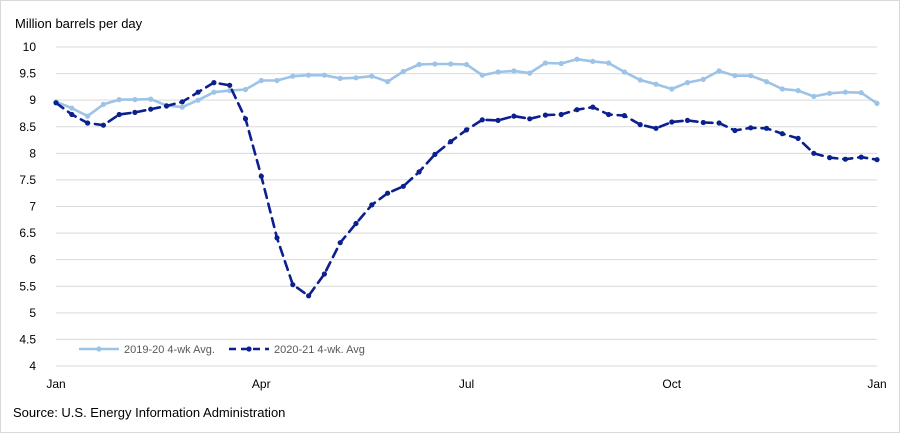 The width and height of the screenshot is (900, 433). What do you see at coordinates (319, 350) in the screenshot?
I see `legend-entry: 2020-21 4-wk. Avg` at bounding box center [319, 350].